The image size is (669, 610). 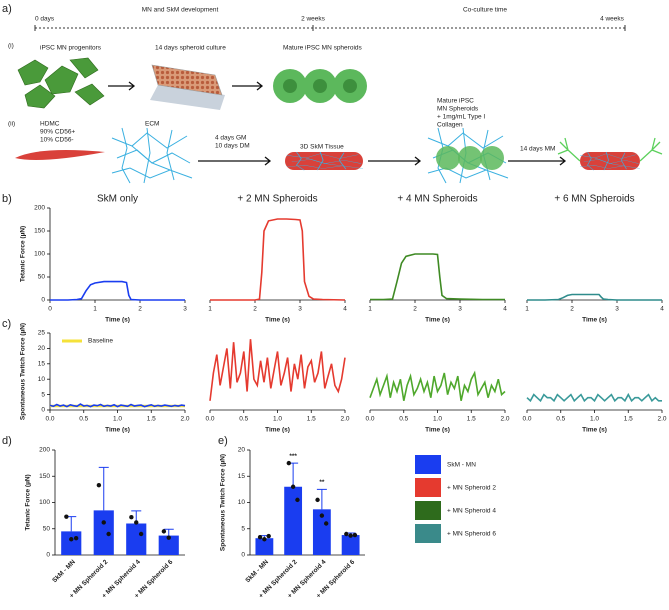 I want to click on x-tick-label: SkM - MN, so click(x=257, y=571).